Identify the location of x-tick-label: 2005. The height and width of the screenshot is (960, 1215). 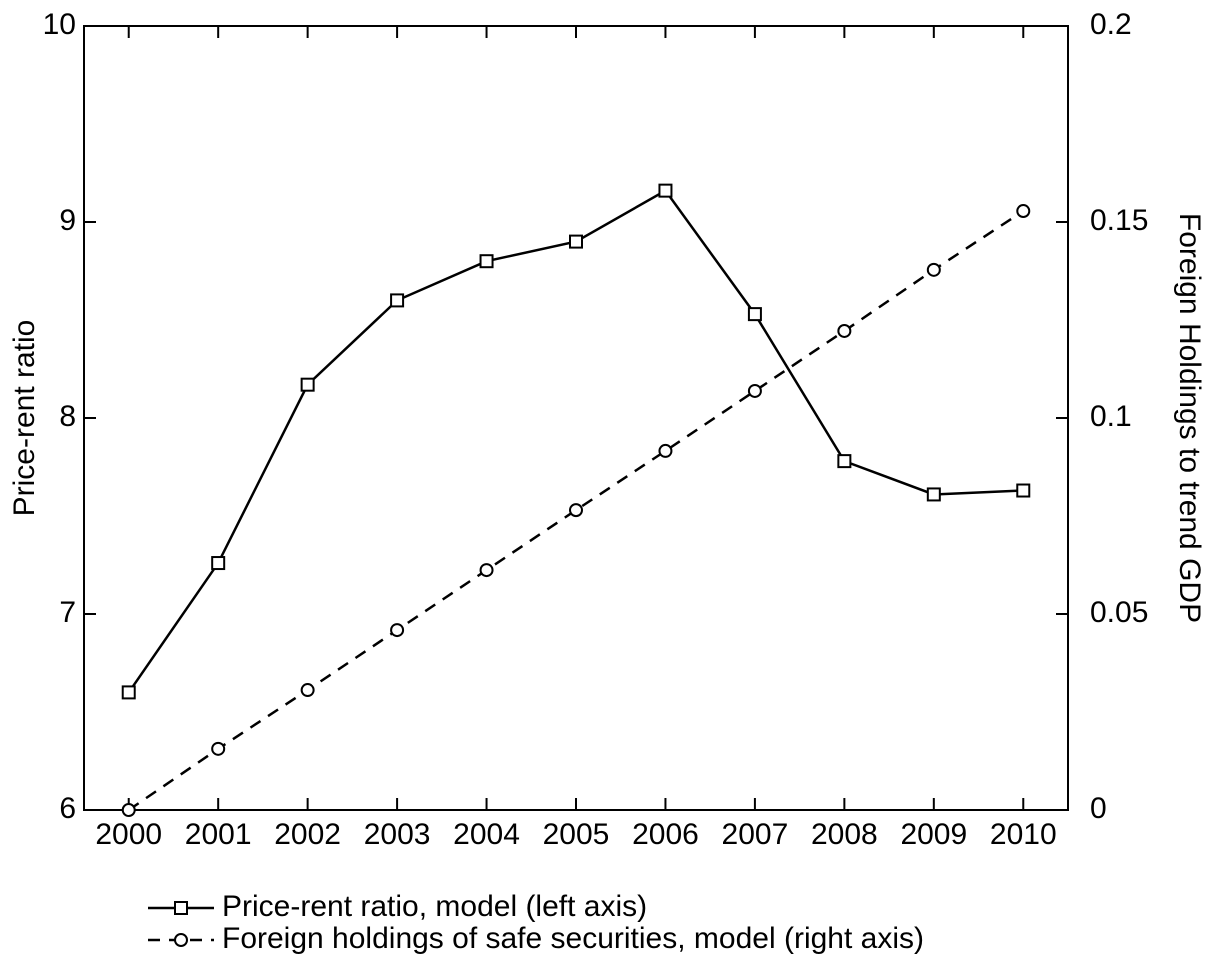
(576, 834).